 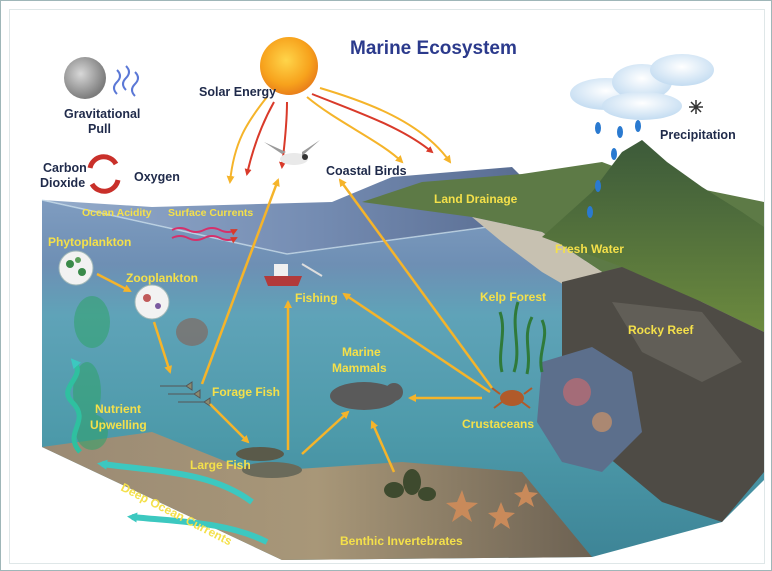 What do you see at coordinates (302, 227) in the screenshot?
I see `surface-edge` at bounding box center [302, 227].